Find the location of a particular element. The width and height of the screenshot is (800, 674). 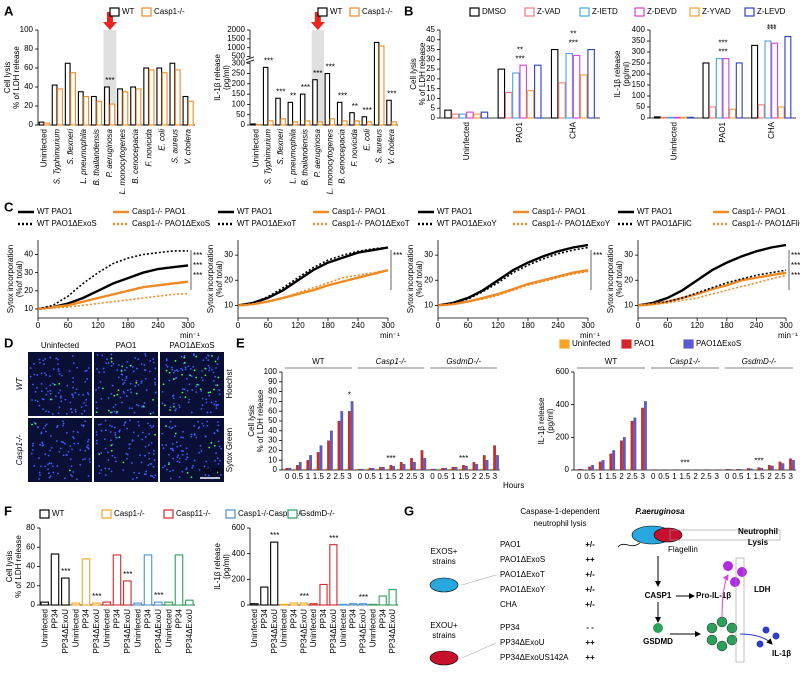

x-tick-label: F. novicida is located at coordinates (354, 147).